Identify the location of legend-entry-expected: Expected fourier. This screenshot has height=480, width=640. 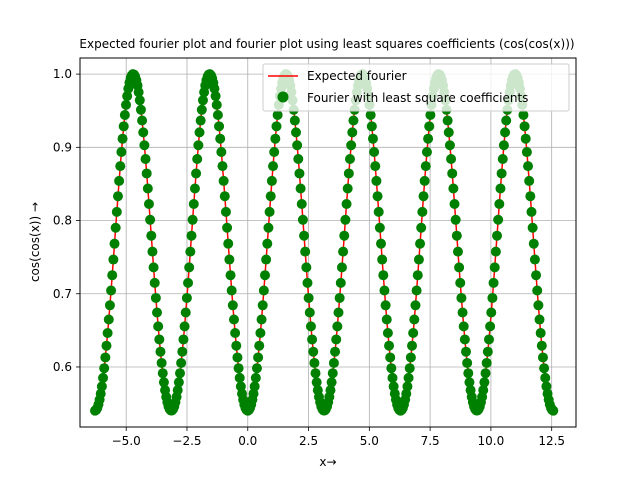
(357, 76).